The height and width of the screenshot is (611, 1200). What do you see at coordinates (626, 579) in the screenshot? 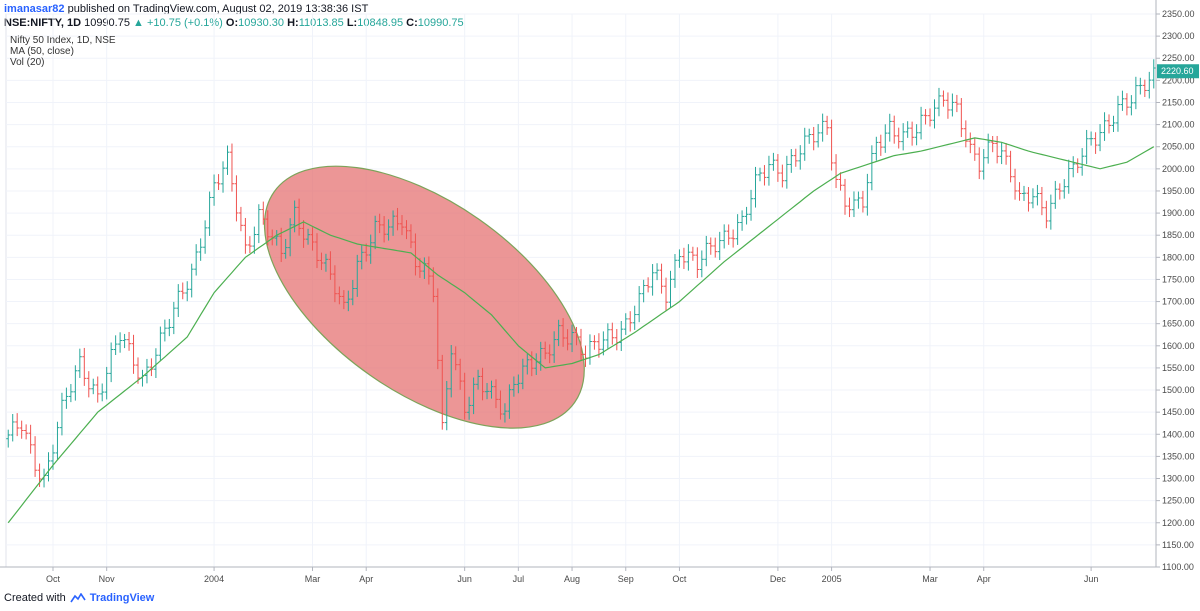
I see `x-tick-label: Sep` at bounding box center [626, 579].